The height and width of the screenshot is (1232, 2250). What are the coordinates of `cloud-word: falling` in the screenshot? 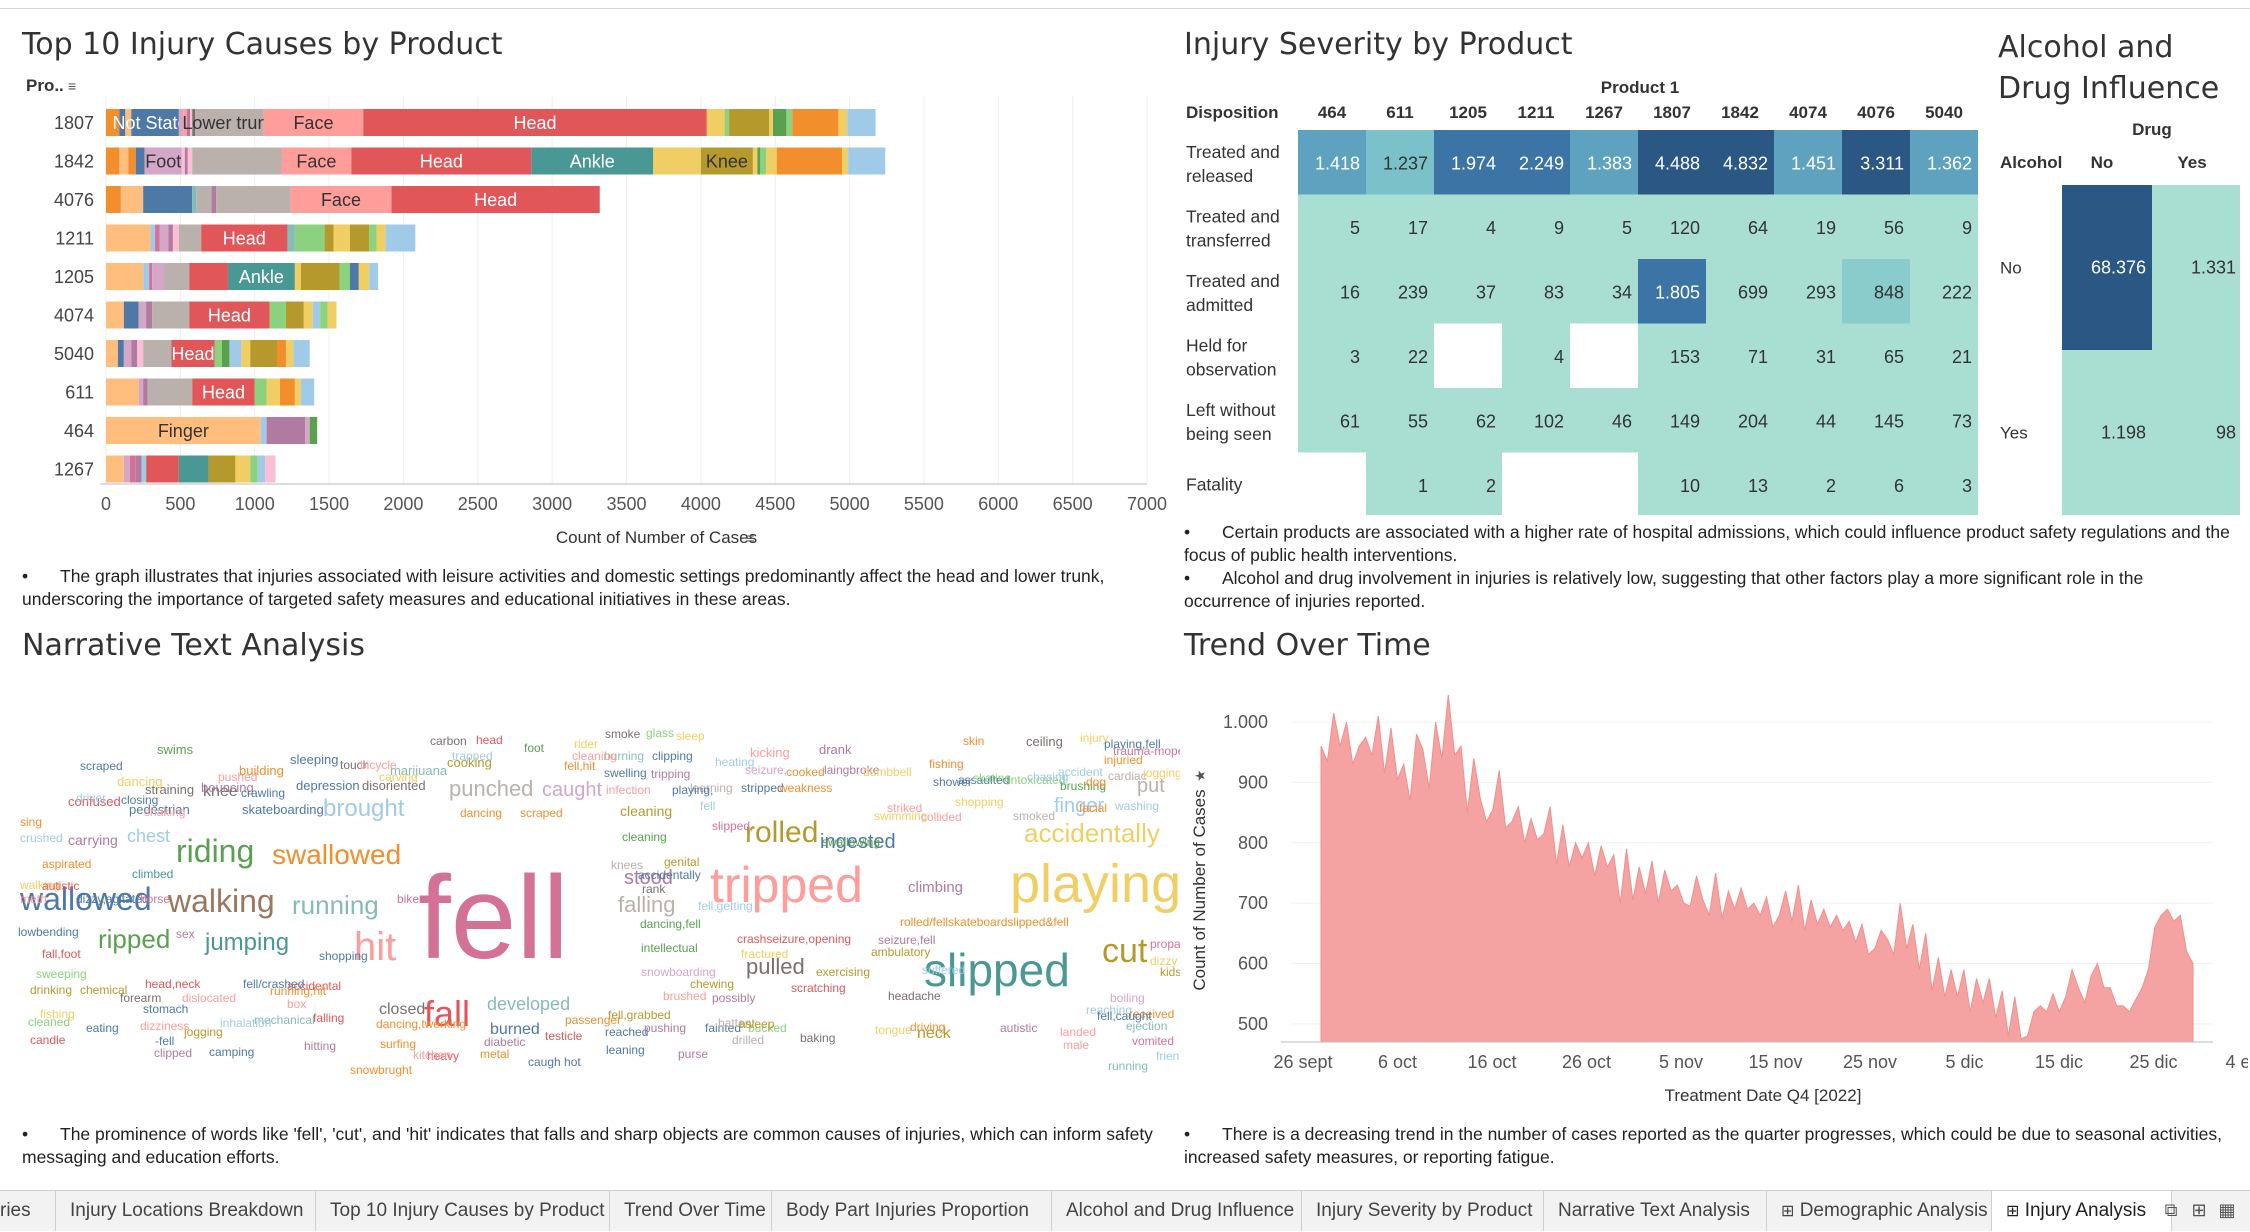 It's located at (328, 1018).